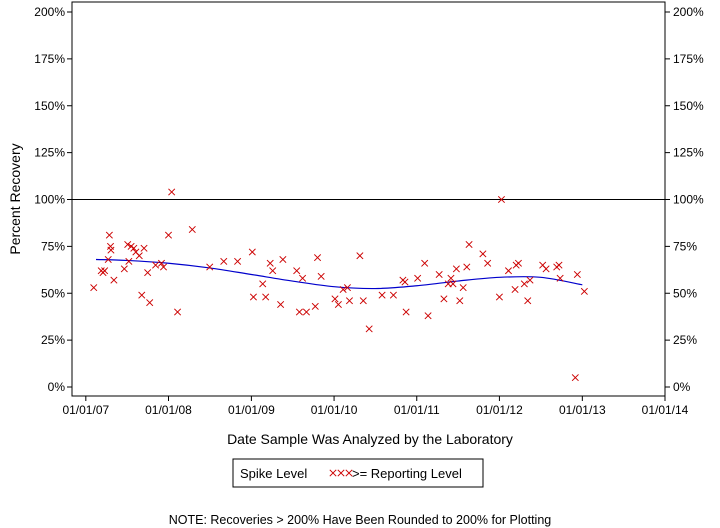  Describe the element at coordinates (688, 12) in the screenshot. I see `y-tick-label-right: 200%` at that location.